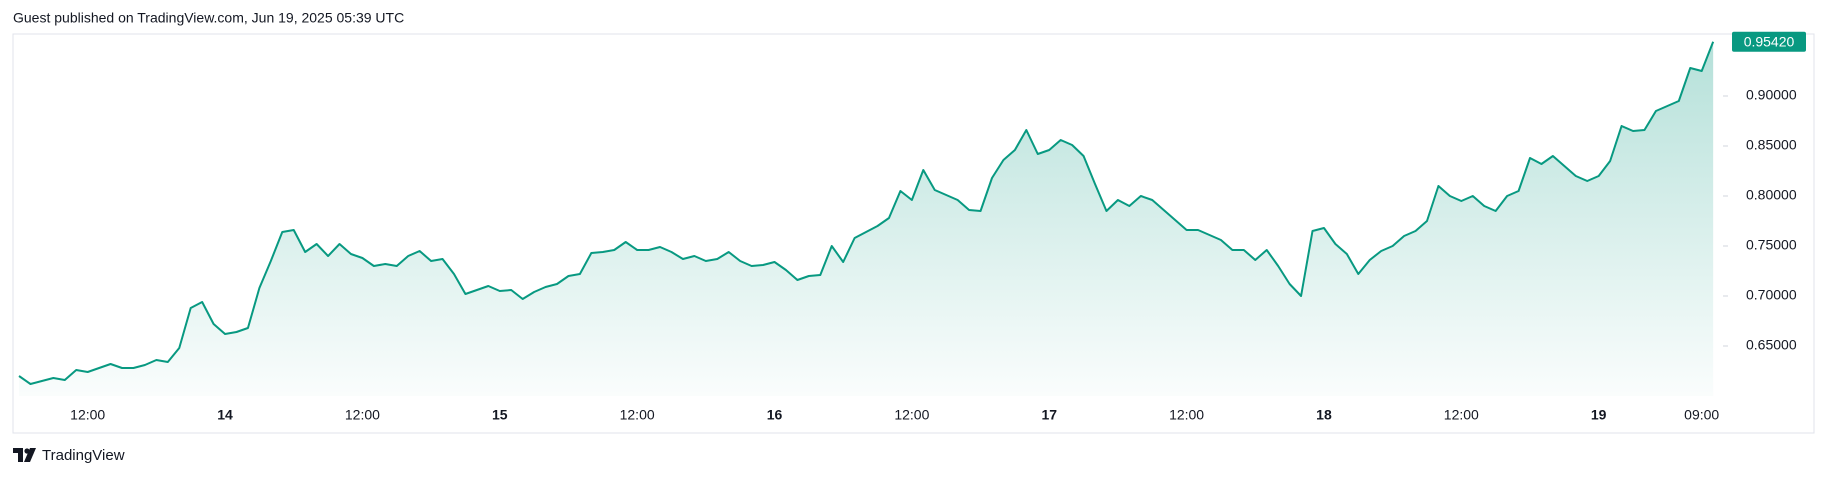 Image resolution: width=1826 pixels, height=483 pixels. I want to click on brand-logo, so click(24, 455).